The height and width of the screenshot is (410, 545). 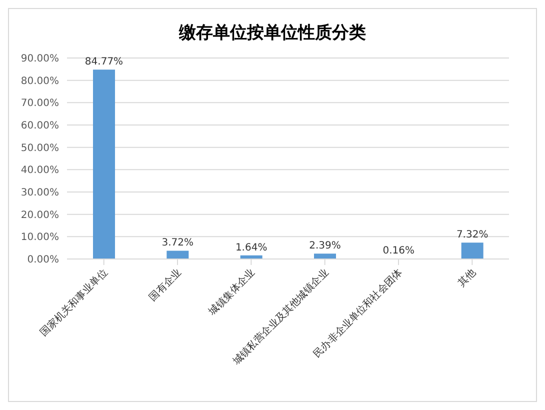 What do you see at coordinates (251, 248) in the screenshot?
I see `data-label: 1.64%` at bounding box center [251, 248].